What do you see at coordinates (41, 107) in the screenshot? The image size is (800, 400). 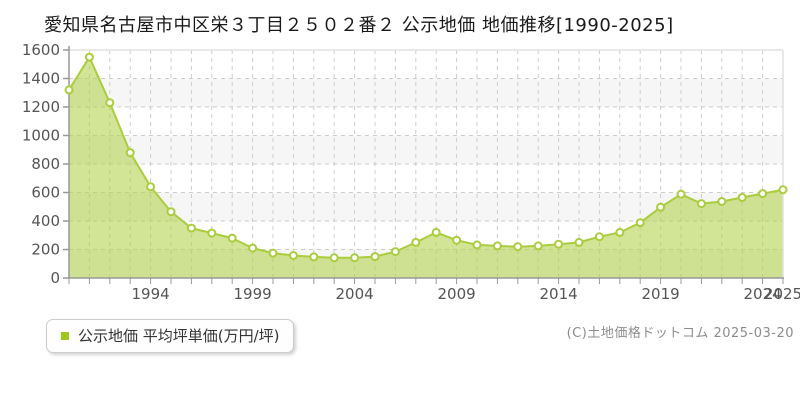 I see `svg-text: 1200` at bounding box center [41, 107].